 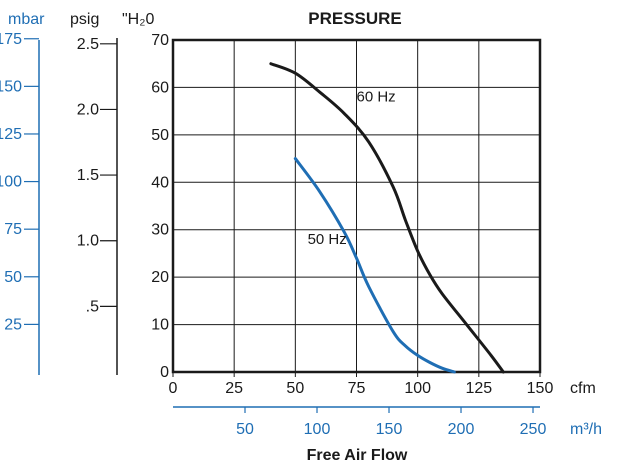 I want to click on y-tick-label: 20, so click(x=160, y=277).